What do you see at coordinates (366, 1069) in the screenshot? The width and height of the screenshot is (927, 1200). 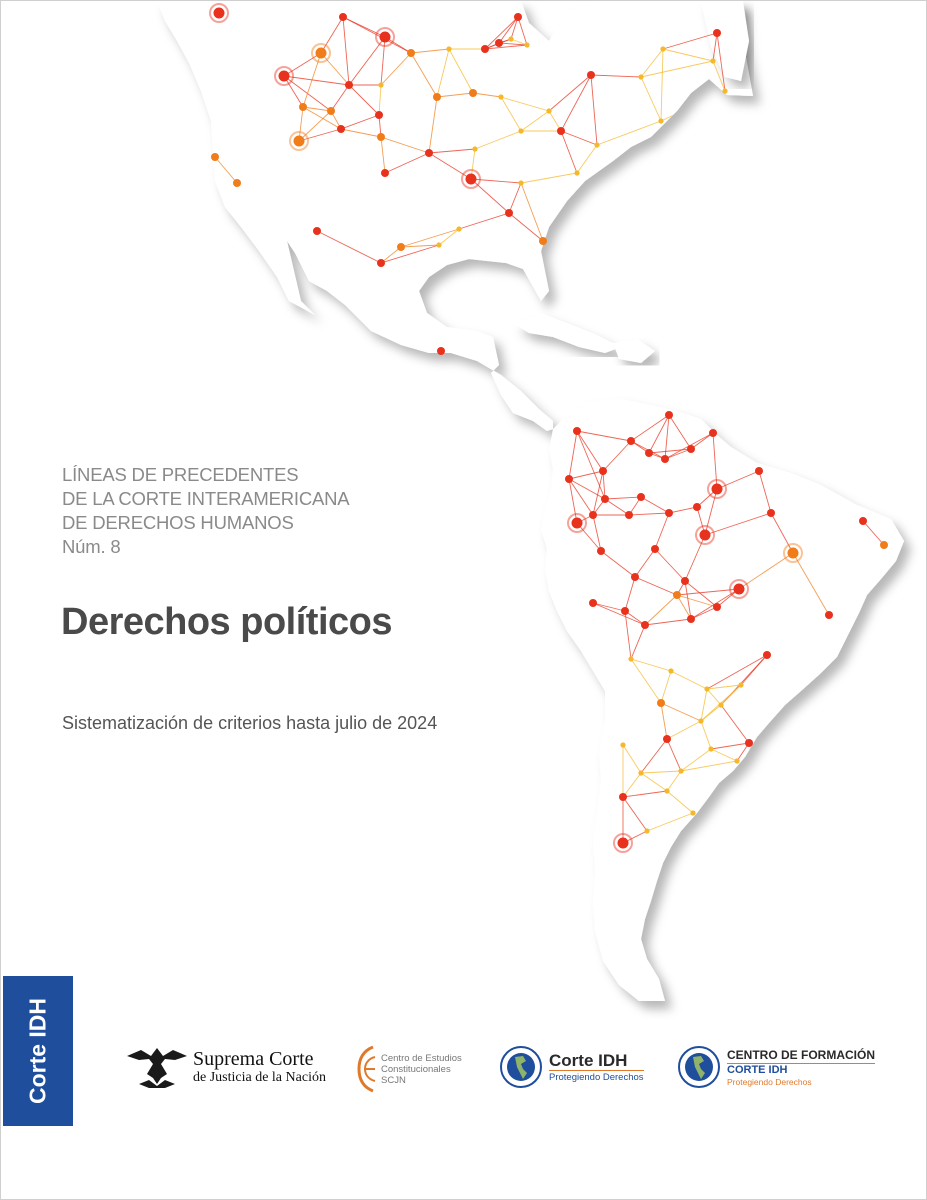 I see `ce-monogram-icon` at bounding box center [366, 1069].